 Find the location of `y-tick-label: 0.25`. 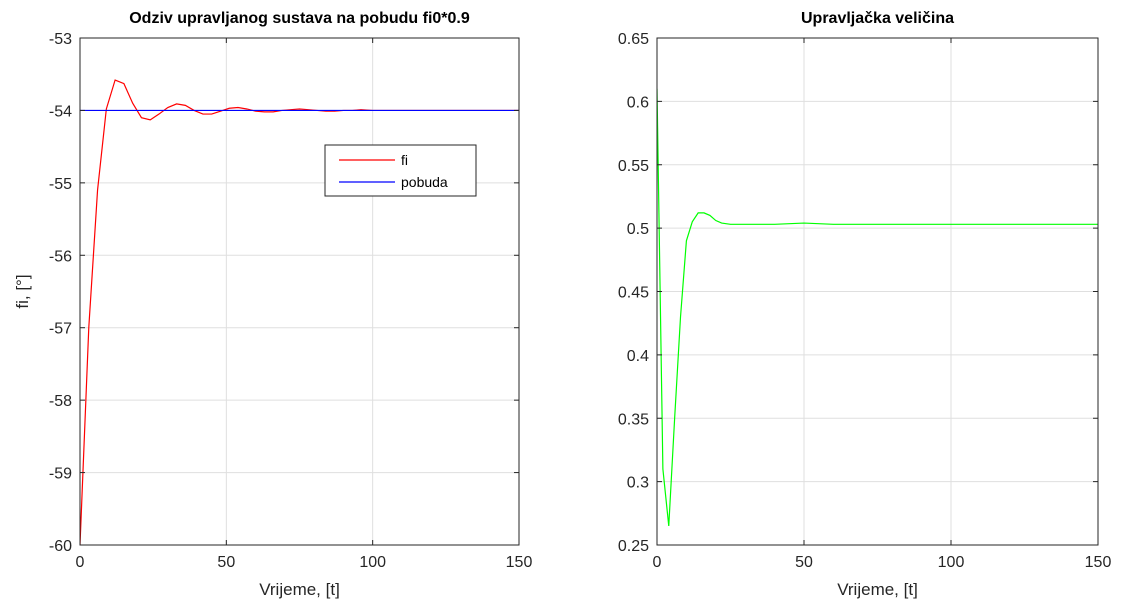

y-tick-label: 0.25 is located at coordinates (633, 546).